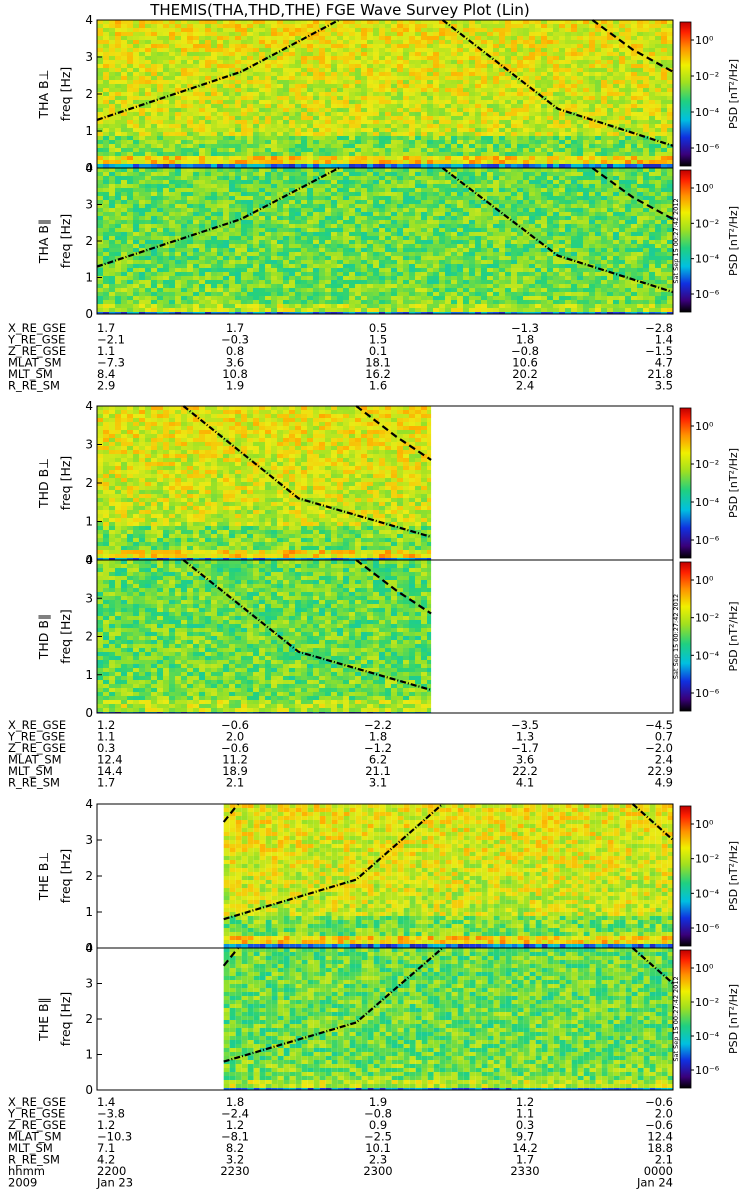  I want to click on ephemeris-value: 0.8, so click(235, 351).